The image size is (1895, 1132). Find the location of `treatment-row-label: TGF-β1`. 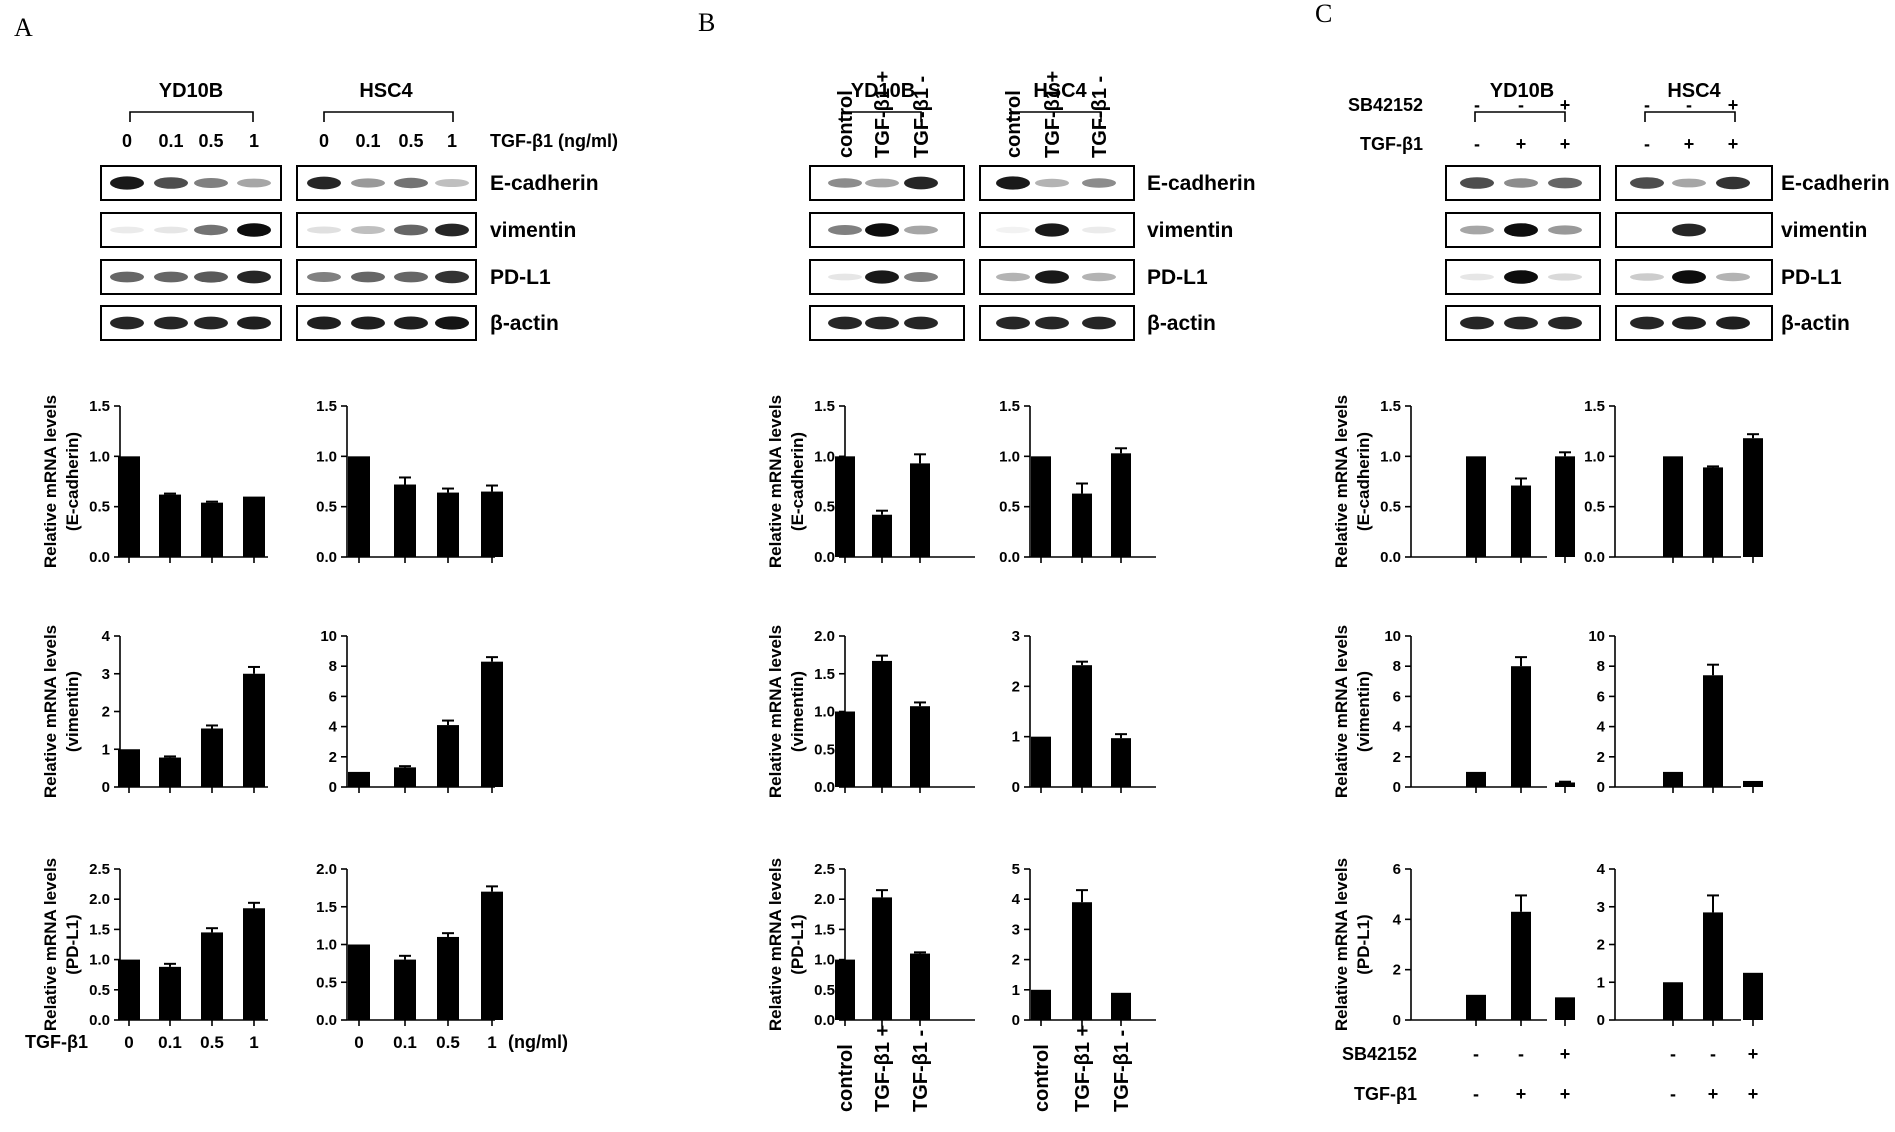

treatment-row-label: TGF-β1 is located at coordinates (1385, 1094).